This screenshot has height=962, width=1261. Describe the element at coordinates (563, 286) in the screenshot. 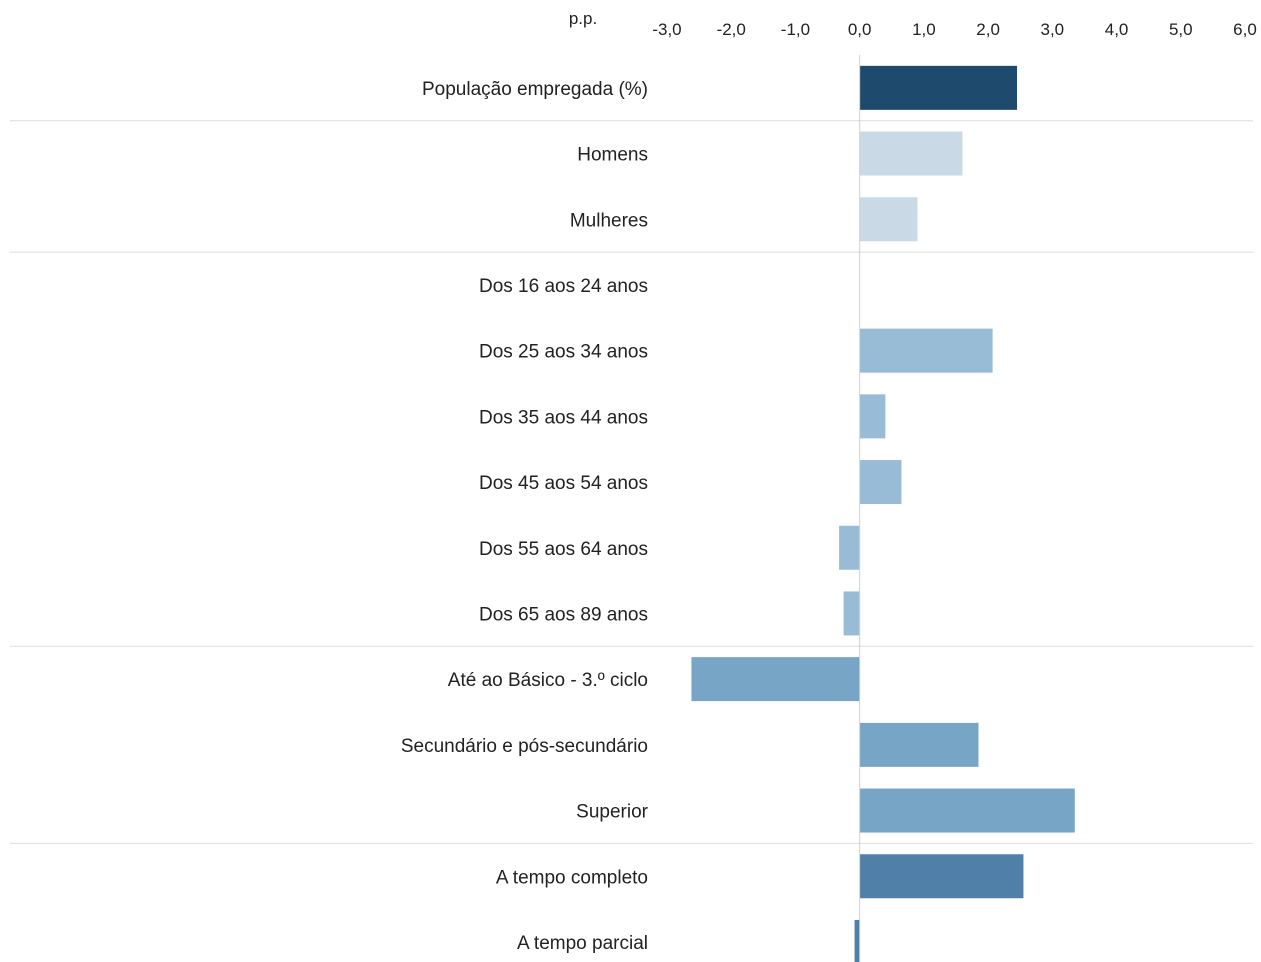

I see `category-label: Dos 16 aos 24 anos` at that location.